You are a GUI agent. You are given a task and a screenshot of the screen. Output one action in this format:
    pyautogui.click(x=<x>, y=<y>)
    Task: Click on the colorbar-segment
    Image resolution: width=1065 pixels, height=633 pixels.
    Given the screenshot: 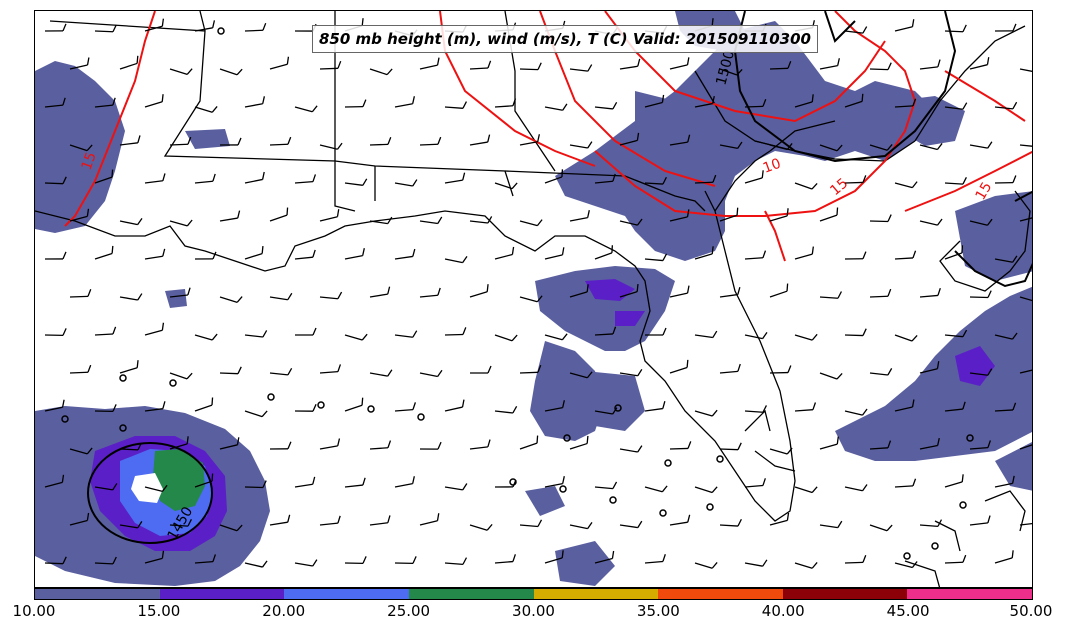 What is the action you would take?
    pyautogui.click(x=471, y=594)
    